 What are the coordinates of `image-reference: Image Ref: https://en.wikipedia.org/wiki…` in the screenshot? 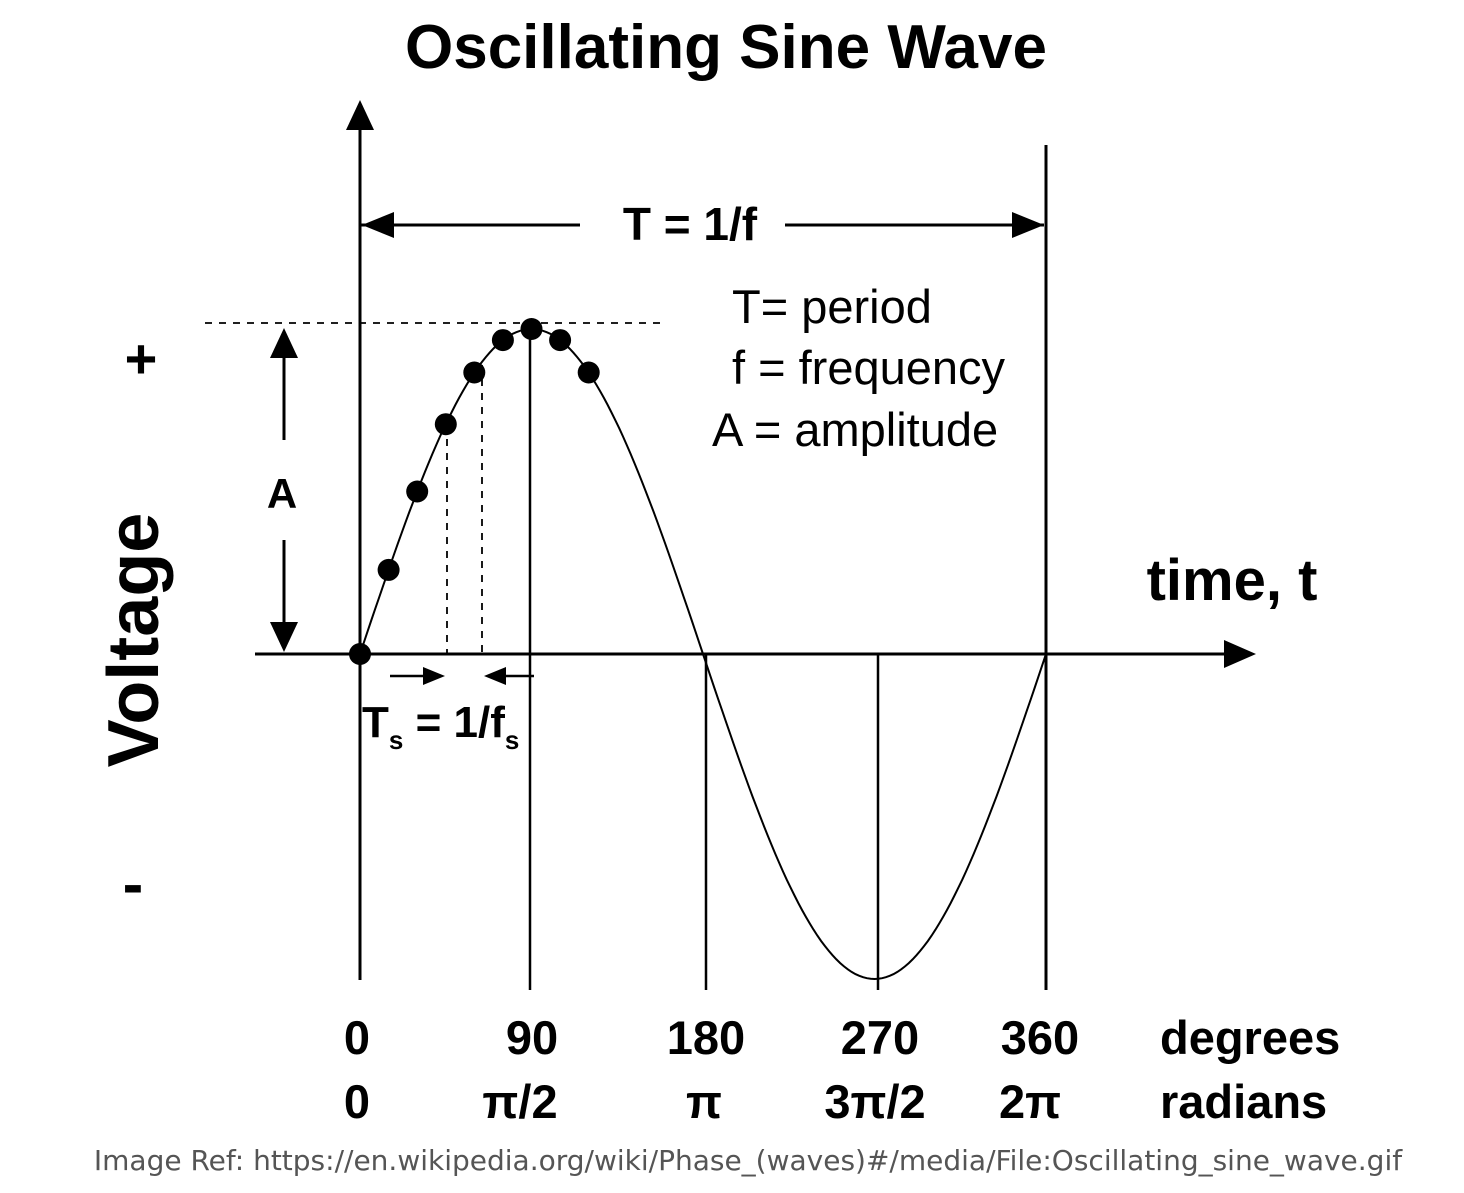 It's located at (748, 1160).